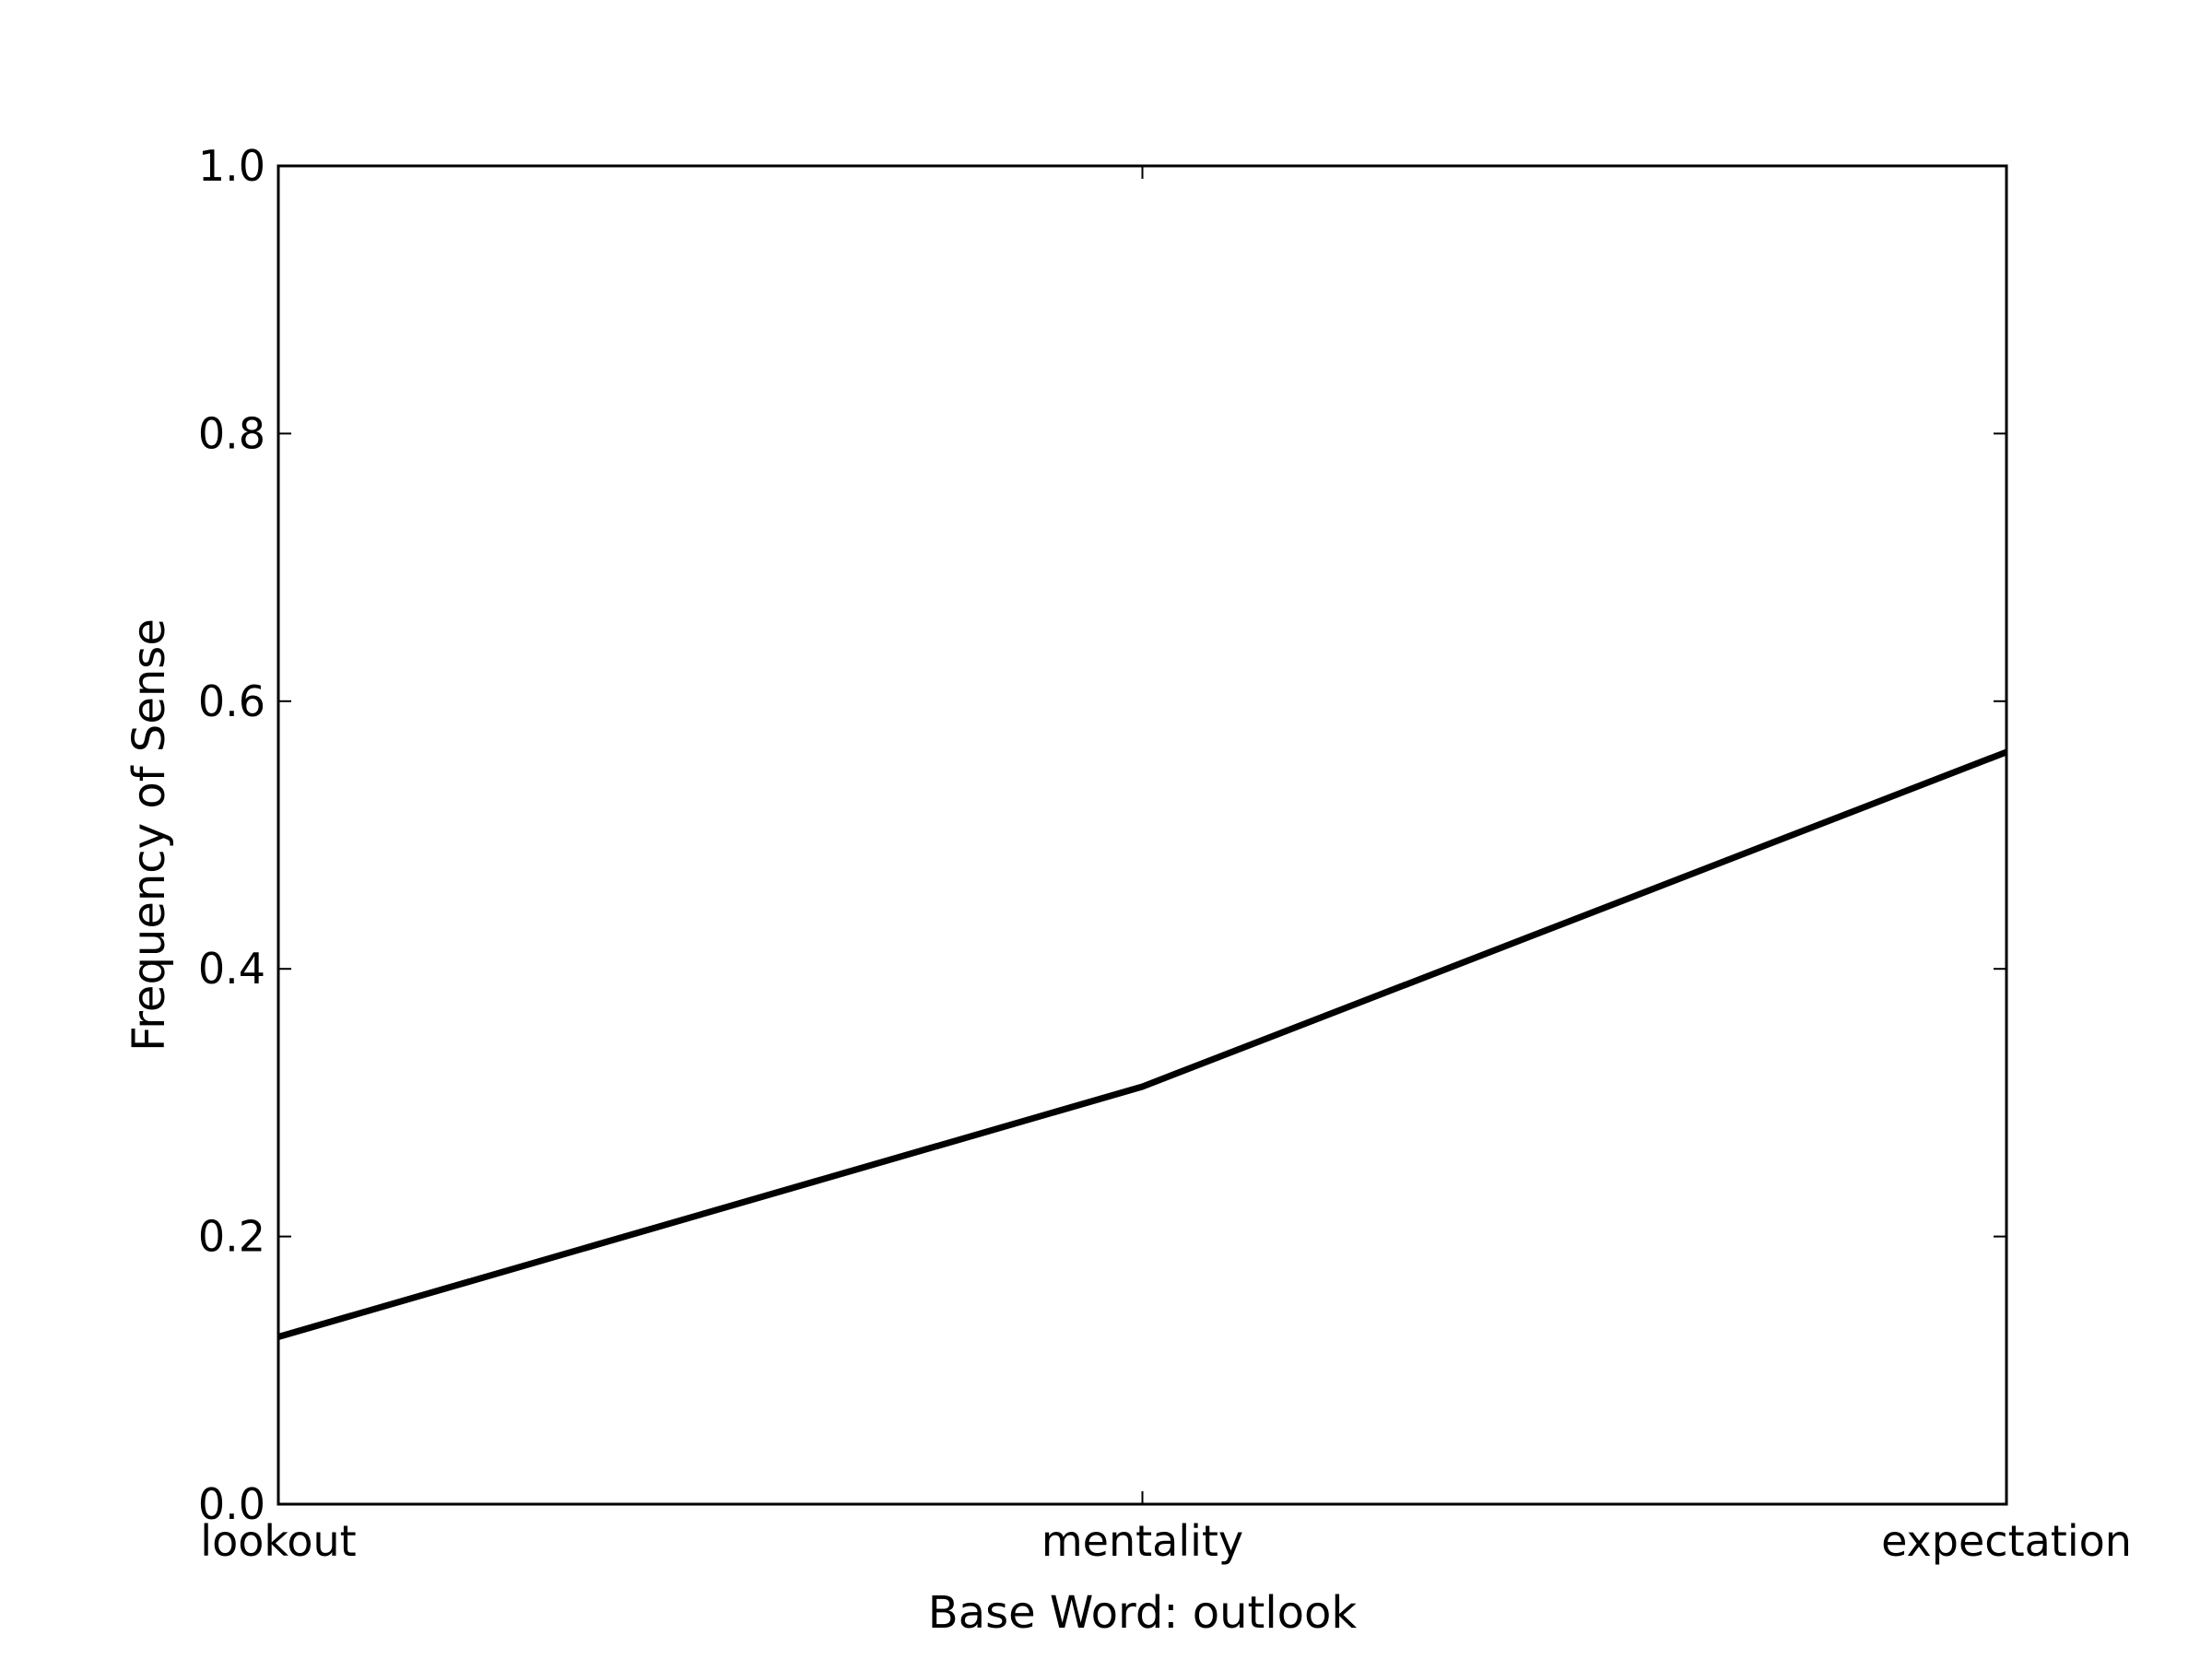 The image size is (2212, 1659). I want to click on y-axis-label: Frequency of Sense, so click(149, 835).